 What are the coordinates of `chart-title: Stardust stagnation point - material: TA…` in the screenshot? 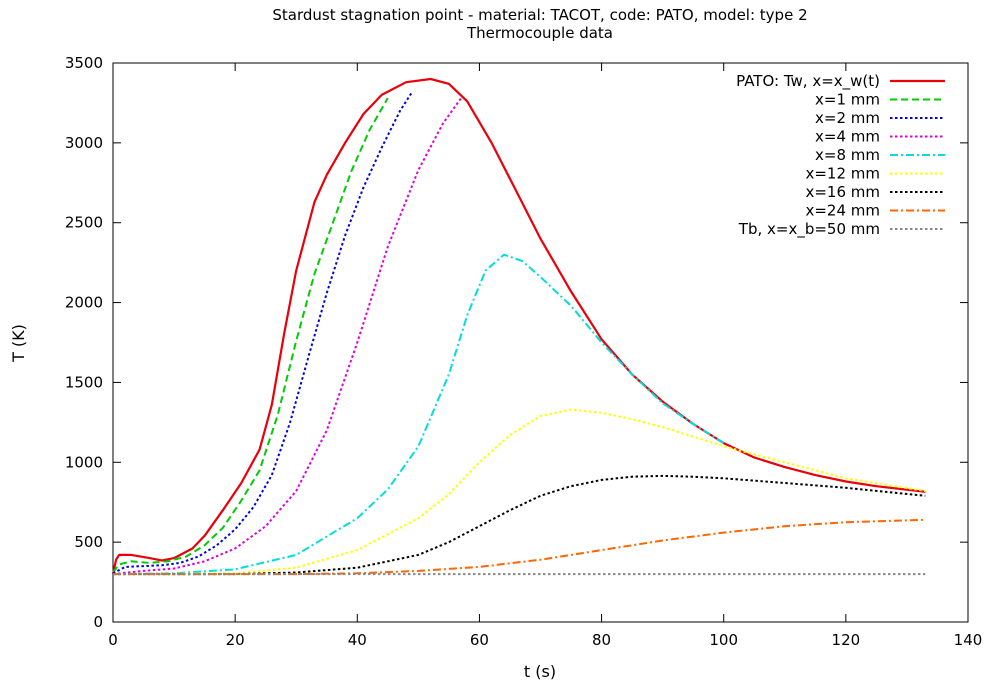 It's located at (539, 15).